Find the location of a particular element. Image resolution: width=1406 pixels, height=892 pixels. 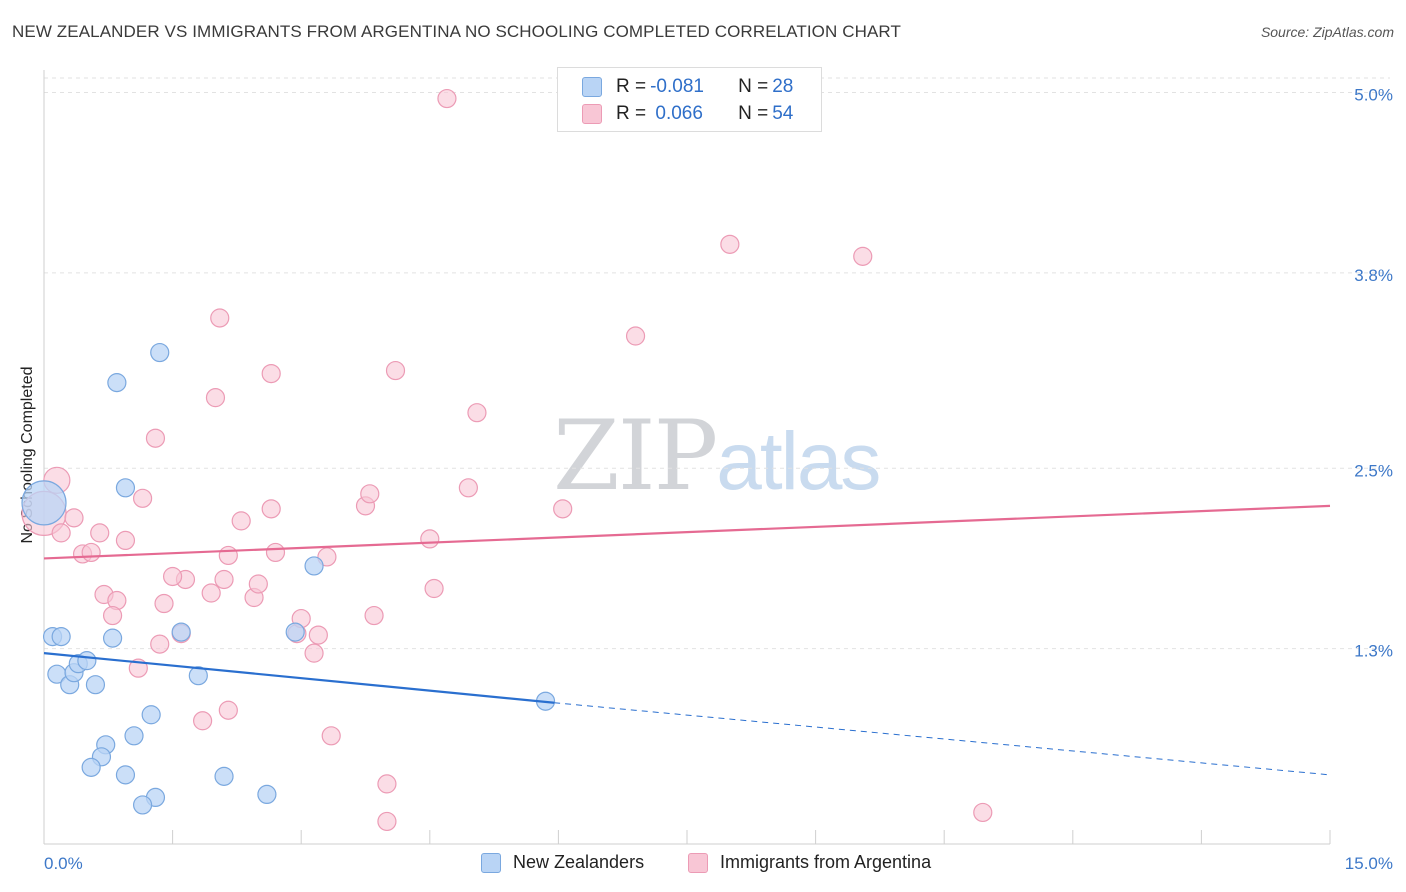

y-tick-labels: 1.3% 2.5% 3.8% 5.0% is located at coordinates (1373, 373).